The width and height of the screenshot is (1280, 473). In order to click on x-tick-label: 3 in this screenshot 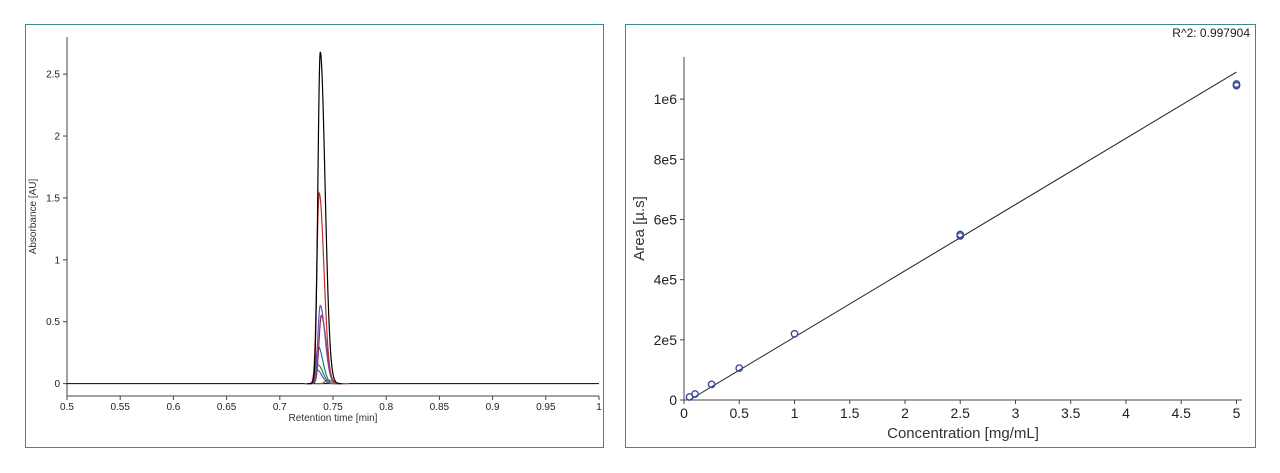, I will do `click(1016, 413)`.